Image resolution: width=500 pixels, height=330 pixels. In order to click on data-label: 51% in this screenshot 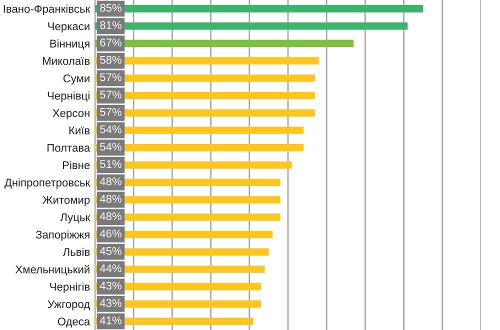, I will do `click(111, 164)`.